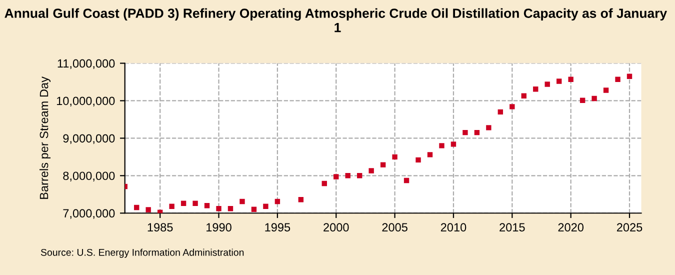 This screenshot has width=675, height=275. I want to click on x-tick-label: 2015, so click(512, 227).